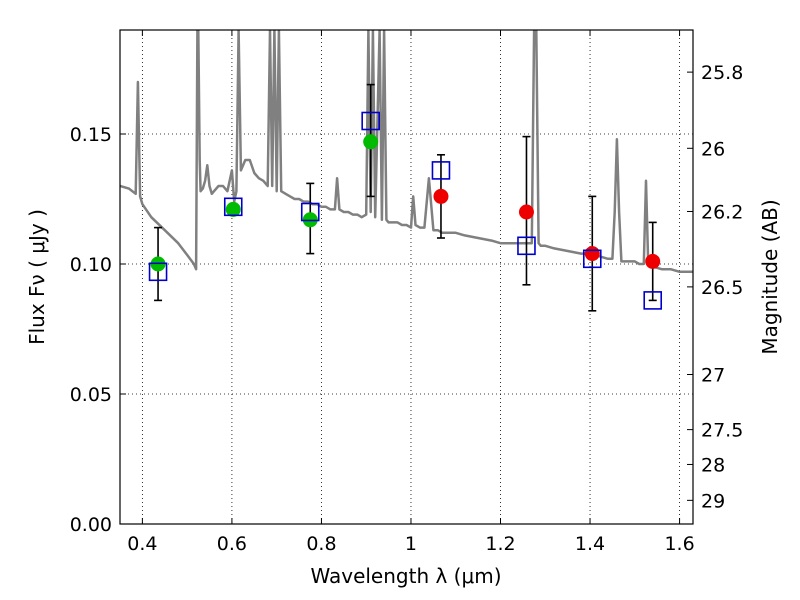 This screenshot has height=600, width=800. What do you see at coordinates (722, 73) in the screenshot?
I see `right-tick-label: 25.8` at bounding box center [722, 73].